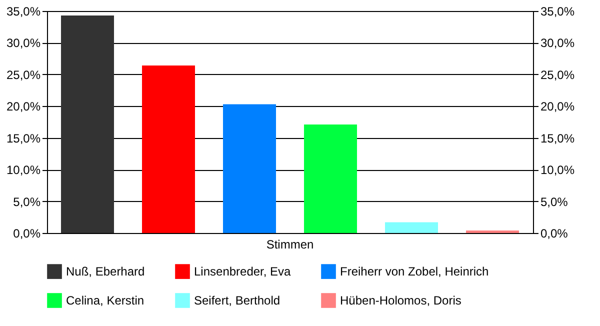 This screenshot has height=326, width=600. I want to click on text: 30,0%, so click(557, 43).